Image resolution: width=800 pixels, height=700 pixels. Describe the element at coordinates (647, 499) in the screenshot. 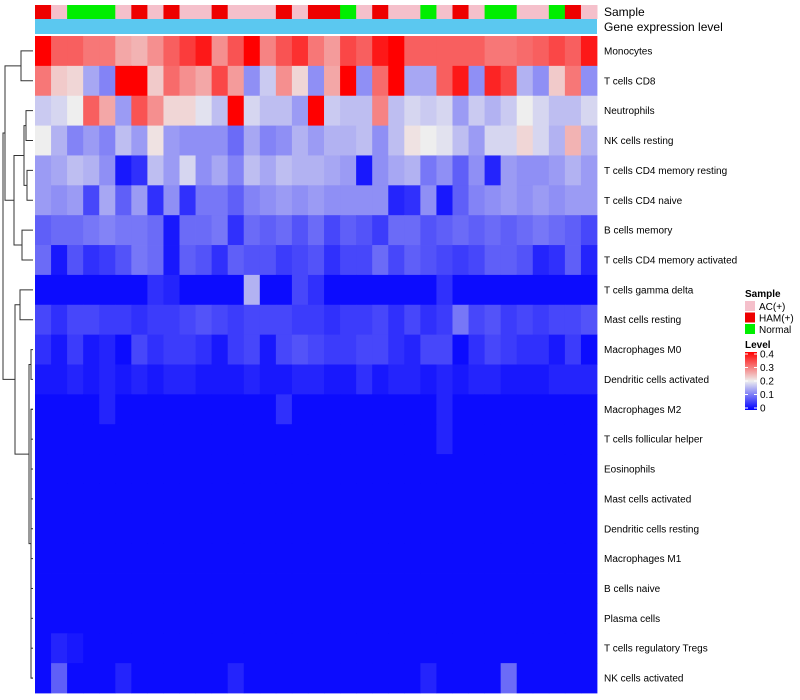

I see `row-label: Mast cells activated` at that location.